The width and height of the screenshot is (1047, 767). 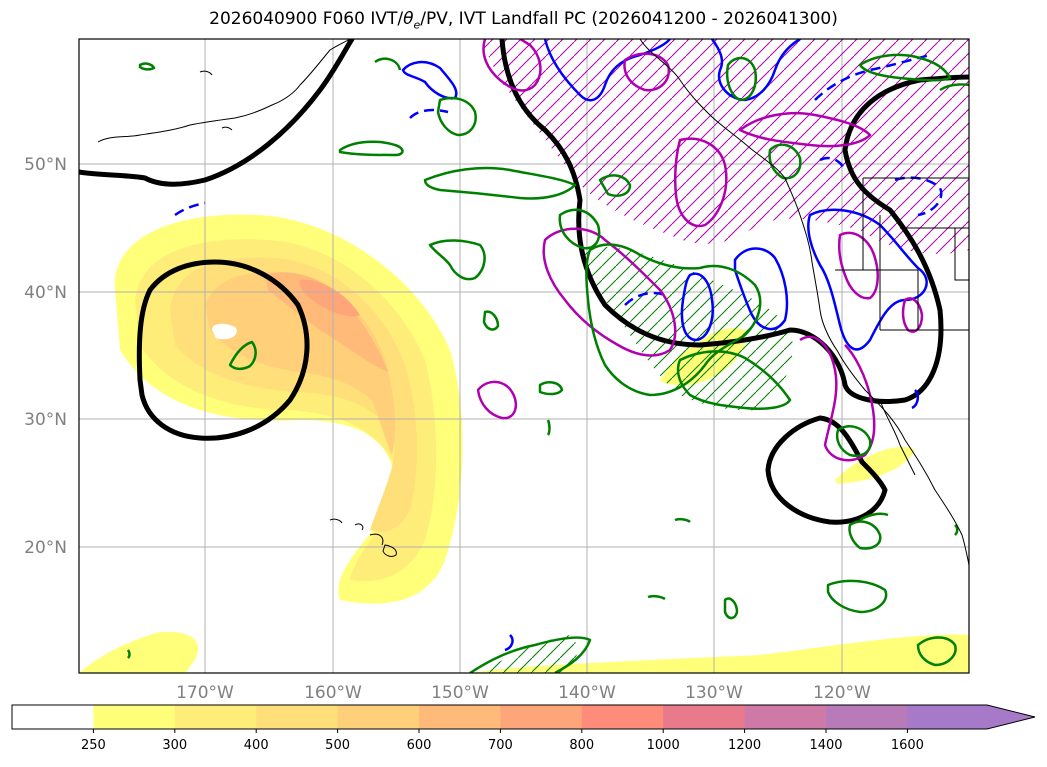 I want to click on colorbar-ticks, so click(x=500, y=731).